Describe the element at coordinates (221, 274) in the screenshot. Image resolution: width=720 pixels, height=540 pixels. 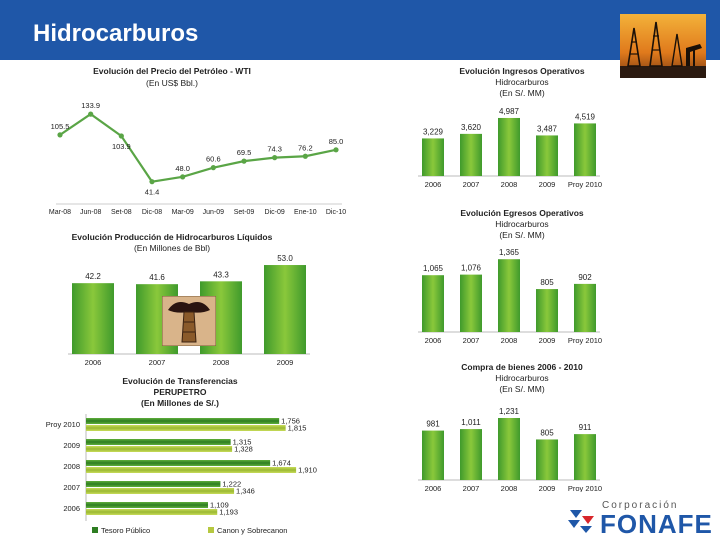
I see `data-label: 43.3` at that location.